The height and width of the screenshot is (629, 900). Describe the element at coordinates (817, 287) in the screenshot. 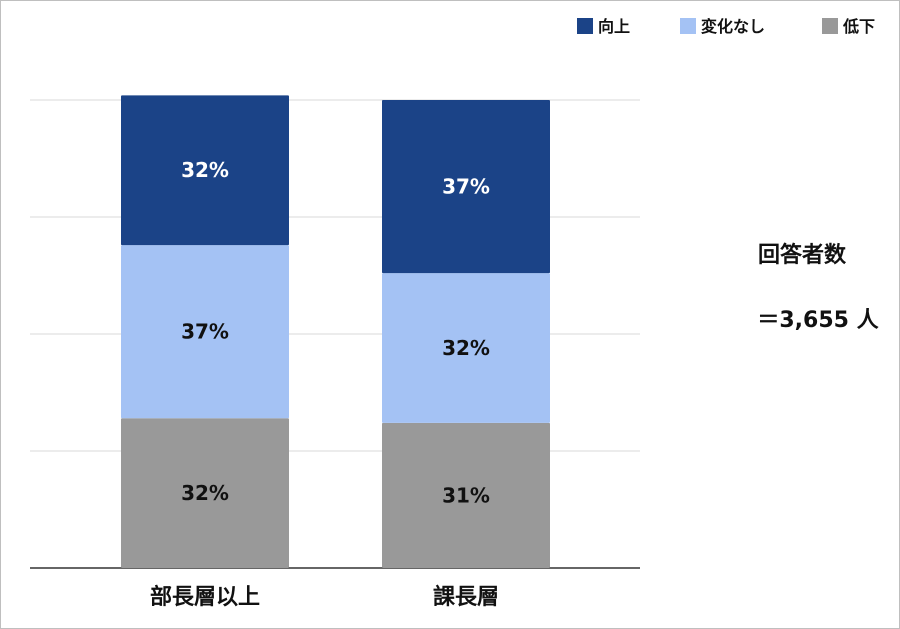

I see `respondents-note: 回答者数 ＝3,655 人` at that location.